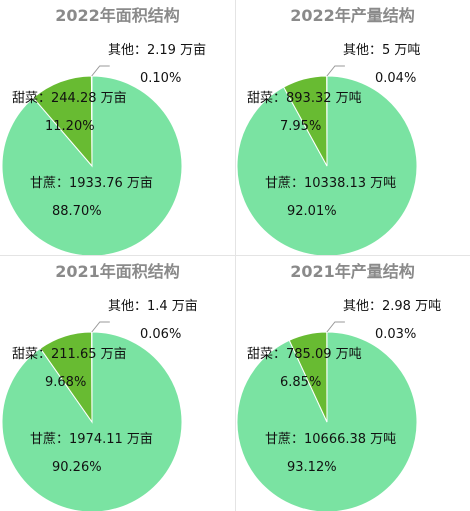 The width and height of the screenshot is (470, 511). Describe the element at coordinates (330, 183) in the screenshot. I see `label-ganzhe-value: 甘蔗：10338.13 万吨` at that location.